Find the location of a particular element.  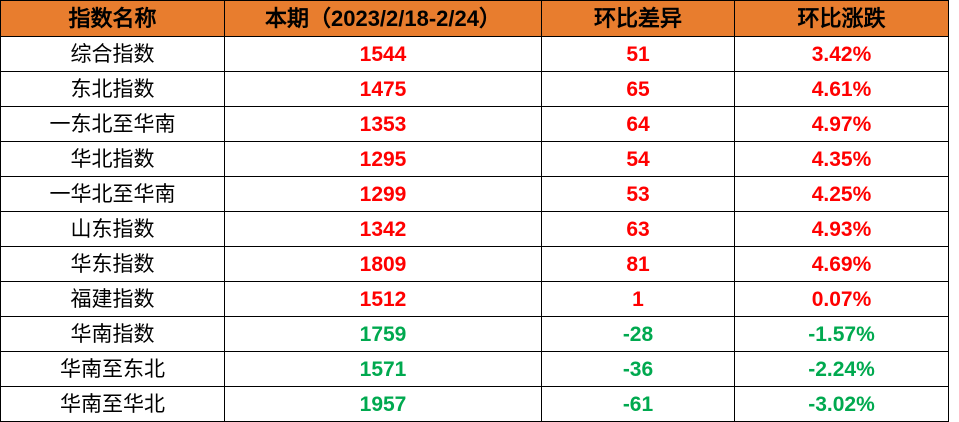

table-row: 东北指数 1475 65 4.61% is located at coordinates (474, 89).